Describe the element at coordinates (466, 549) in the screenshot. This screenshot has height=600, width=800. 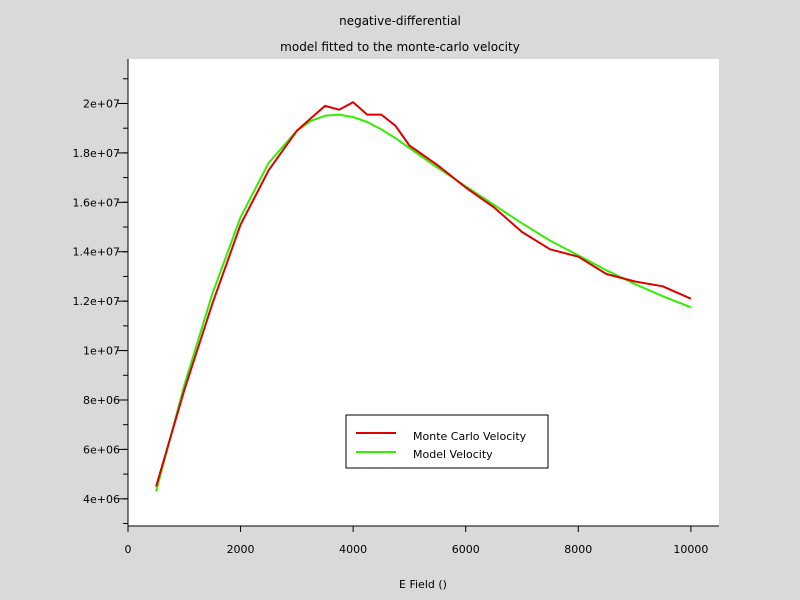
I see `x-tick-label: 6000` at that location.